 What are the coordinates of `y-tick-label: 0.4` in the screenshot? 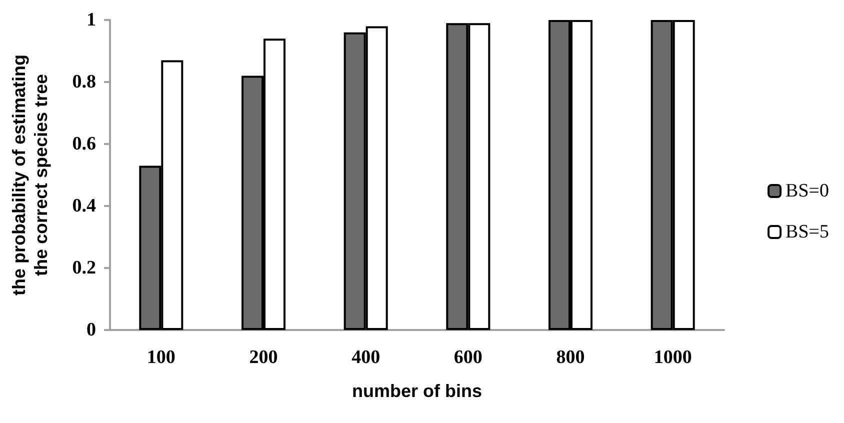 It's located at (84, 206).